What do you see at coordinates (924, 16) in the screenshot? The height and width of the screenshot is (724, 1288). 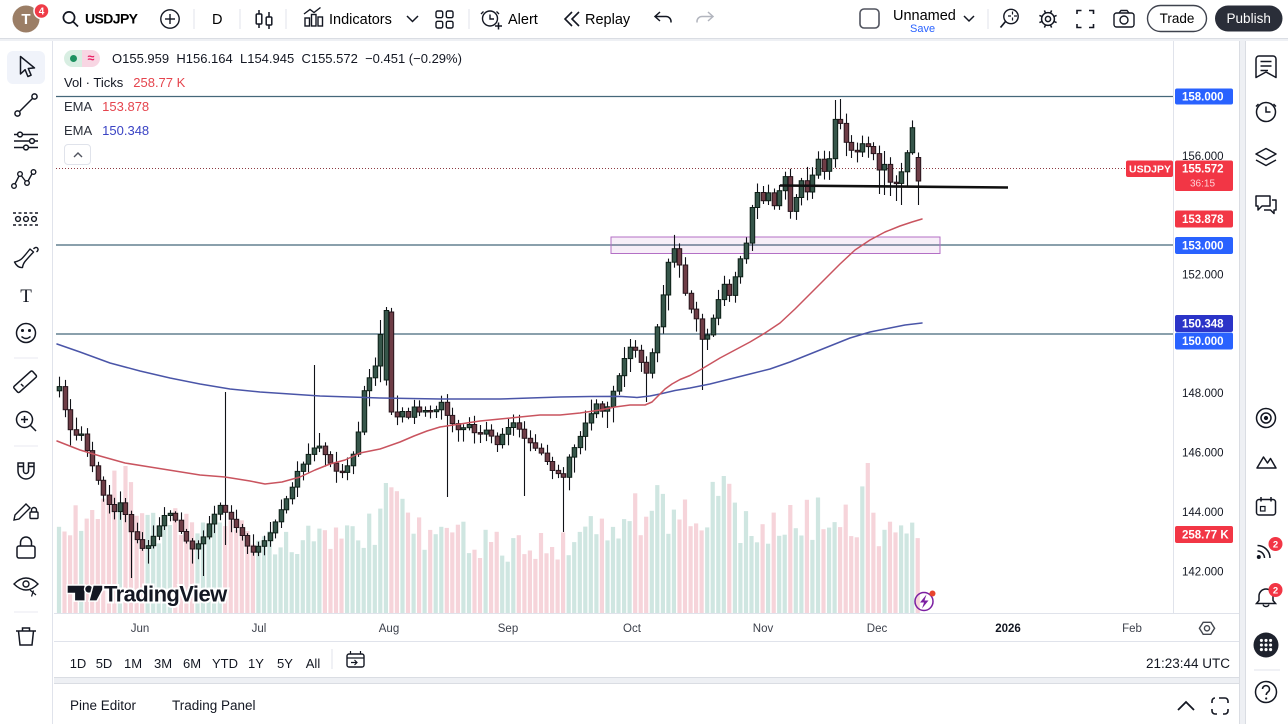 I see `svg-text: Unnamed` at bounding box center [924, 16].